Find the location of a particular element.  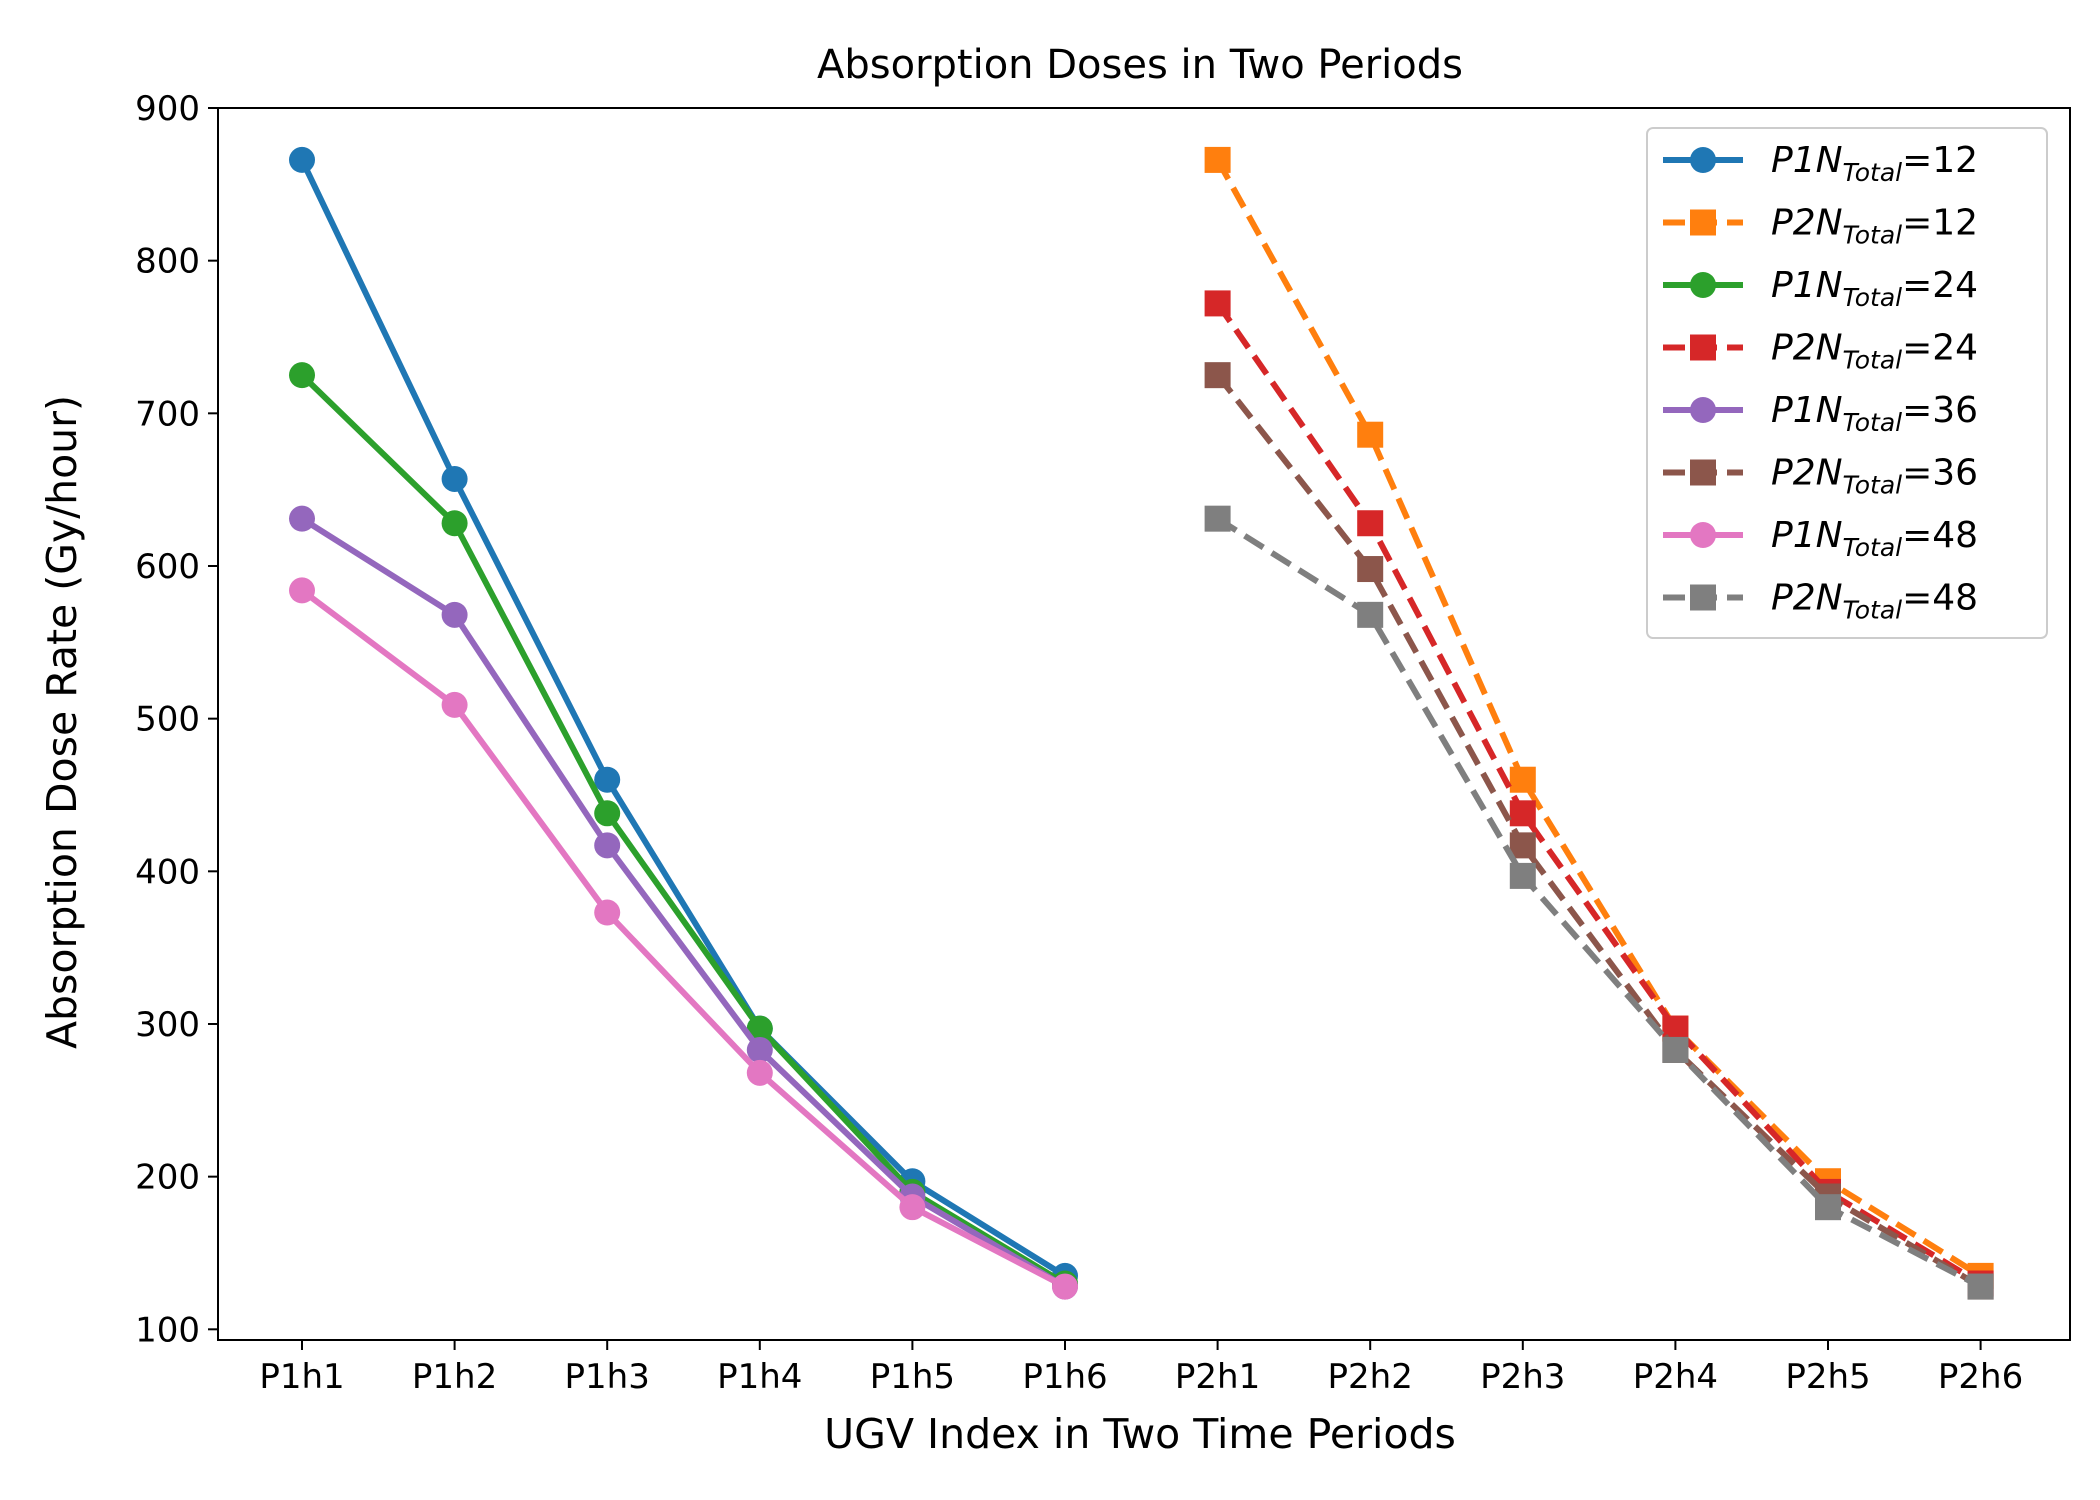

x-tick: P2h4 is located at coordinates (1675, 1368).